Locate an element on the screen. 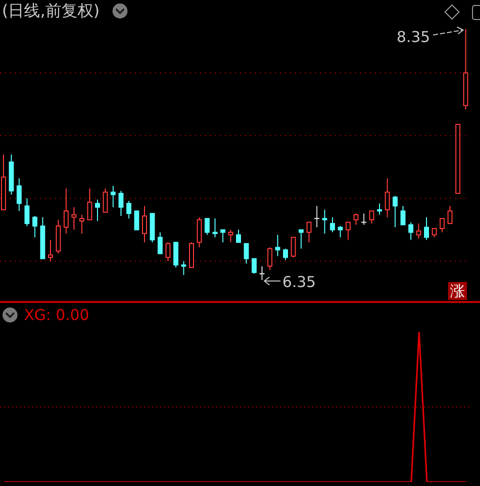 Image resolution: width=480 pixels, height=486 pixels. chart-title: XG: 0.00 is located at coordinates (57, 315).